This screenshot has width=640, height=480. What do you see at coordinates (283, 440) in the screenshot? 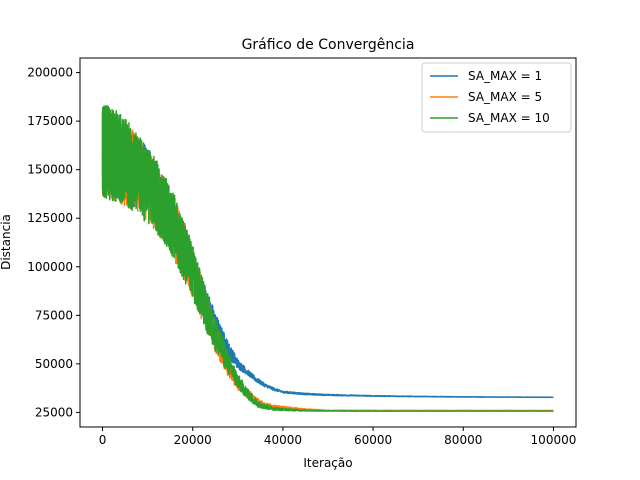
I see `x-tick-label: 40000` at bounding box center [283, 440].